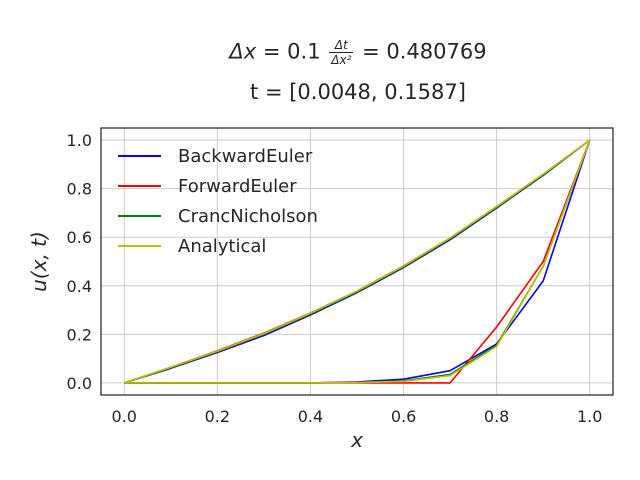  I want to click on chart-title-line-2: t = [0.0048, 0.1587], so click(358, 92).